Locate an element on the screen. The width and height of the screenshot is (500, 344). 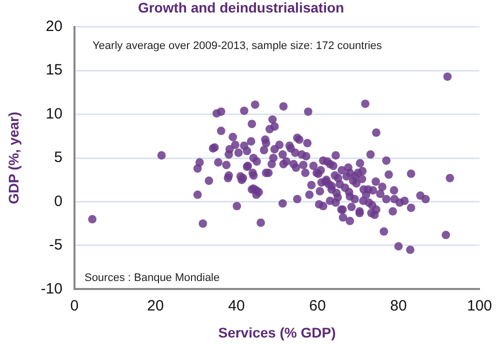
annotation: Yearly average over 2009-2013, sample size: 172 countries is located at coordinates (237, 46).